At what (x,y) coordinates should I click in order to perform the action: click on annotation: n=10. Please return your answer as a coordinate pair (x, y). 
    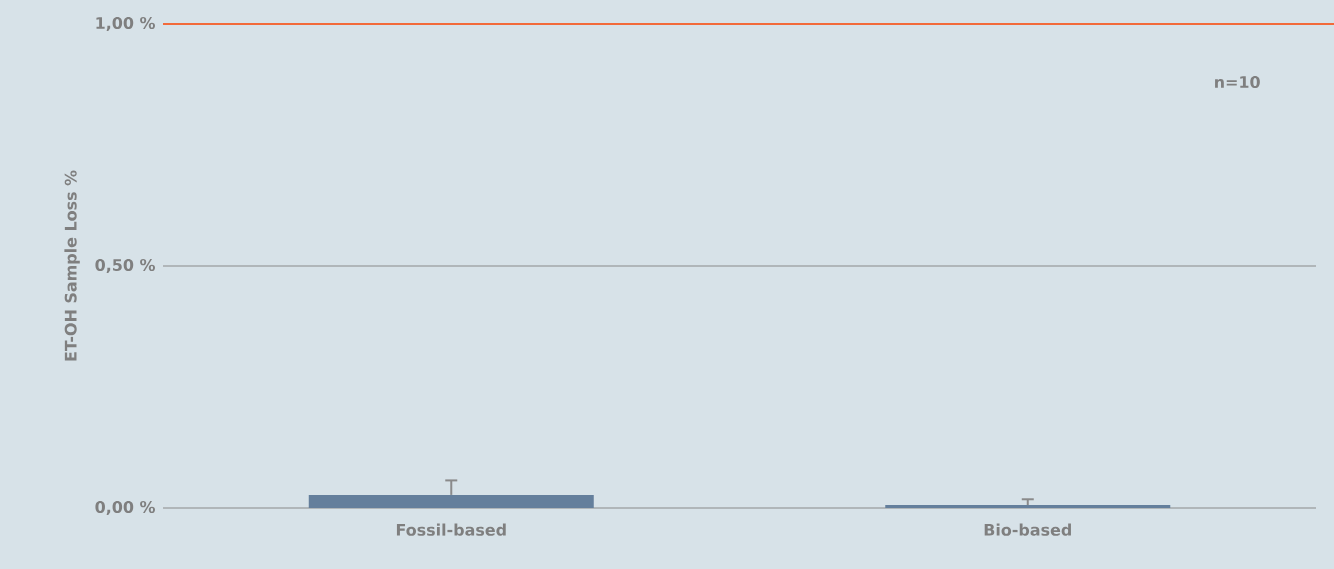
    Looking at the image, I should click on (1237, 82).